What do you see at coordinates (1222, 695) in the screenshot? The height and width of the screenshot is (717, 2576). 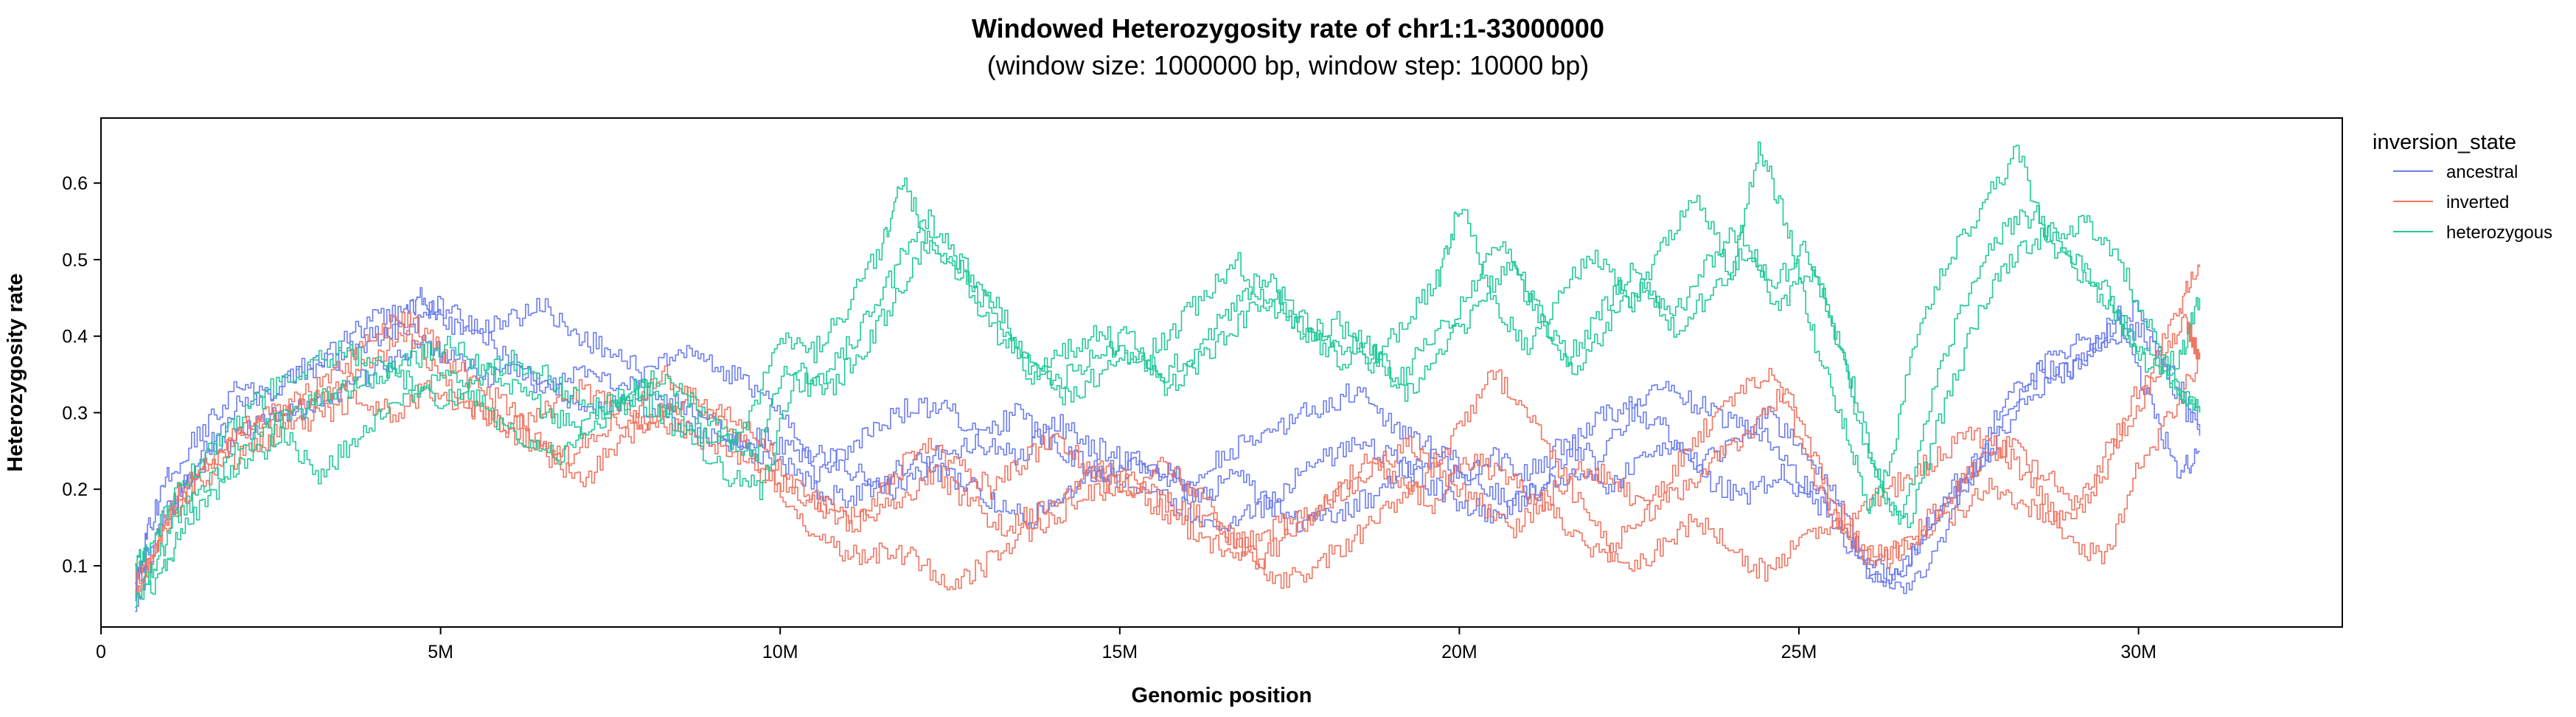 I see `x-axis-title: Genomic position` at bounding box center [1222, 695].